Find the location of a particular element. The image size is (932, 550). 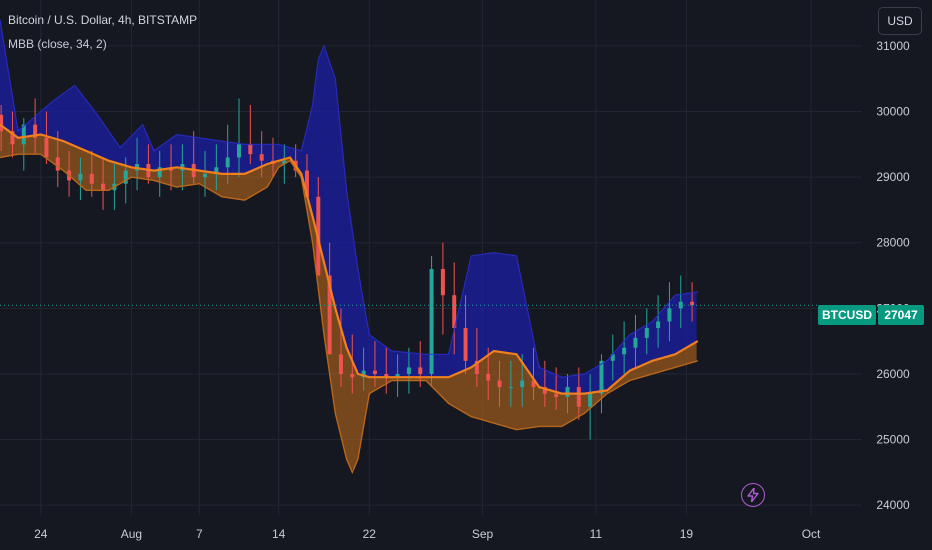

y-tick-label: 25000 is located at coordinates (893, 440).